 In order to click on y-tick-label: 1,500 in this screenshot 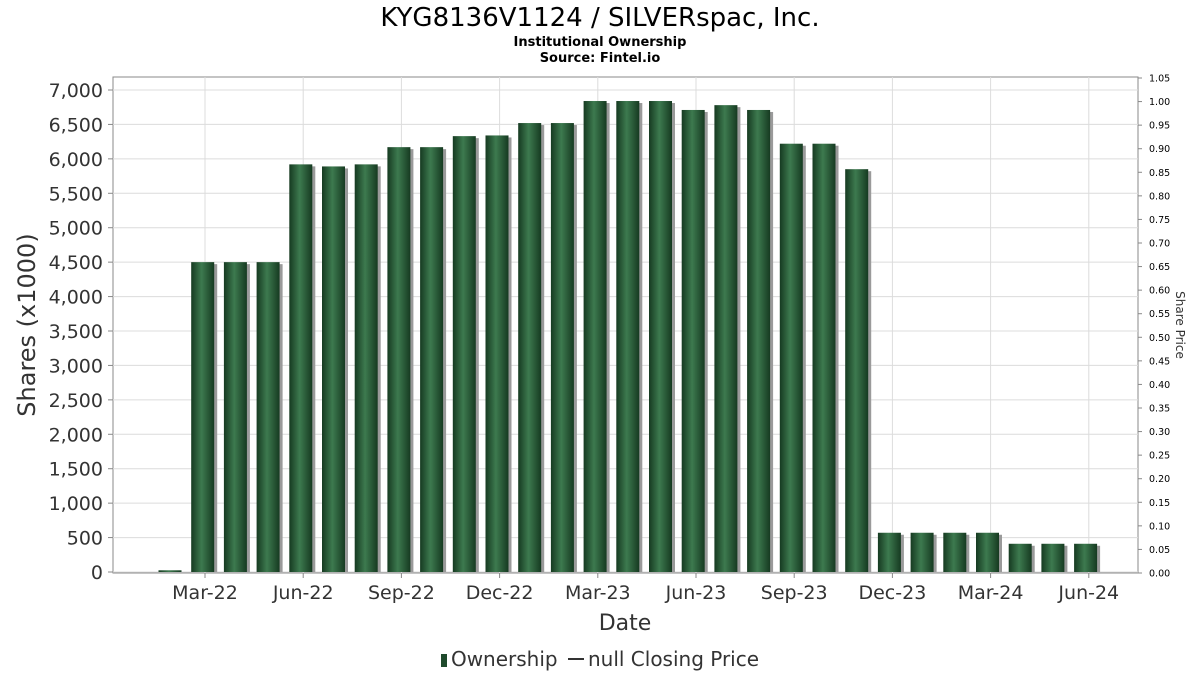, I will do `click(76, 470)`.